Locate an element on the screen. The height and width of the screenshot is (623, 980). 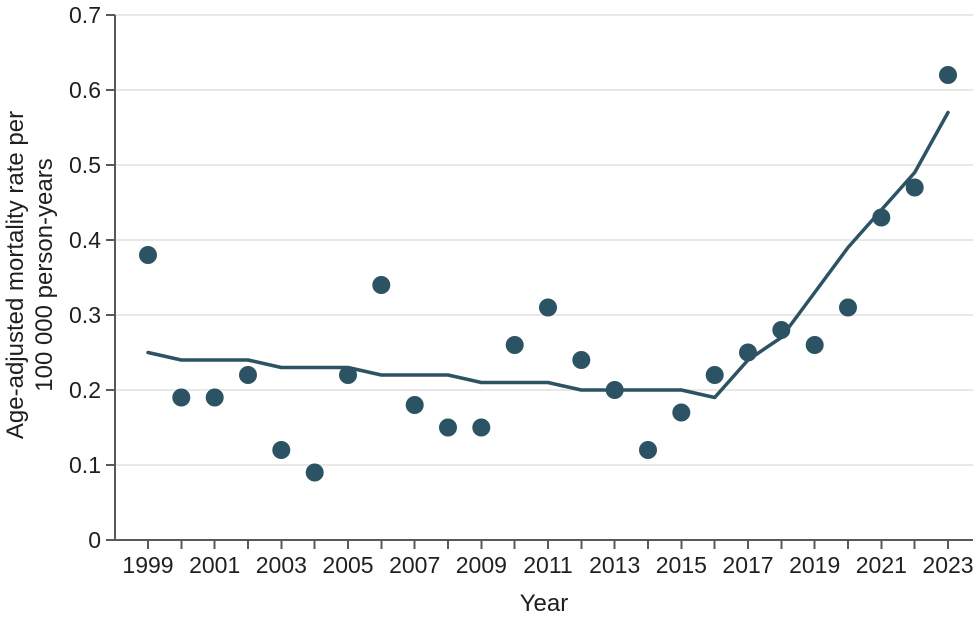
y-axis-title-line1: Age-adjusted mortality rate per is located at coordinates (15, 275).